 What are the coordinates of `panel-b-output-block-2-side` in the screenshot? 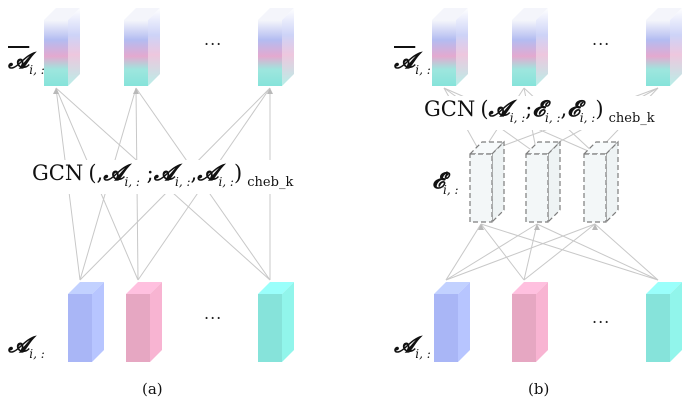 It's located at (542, 47).